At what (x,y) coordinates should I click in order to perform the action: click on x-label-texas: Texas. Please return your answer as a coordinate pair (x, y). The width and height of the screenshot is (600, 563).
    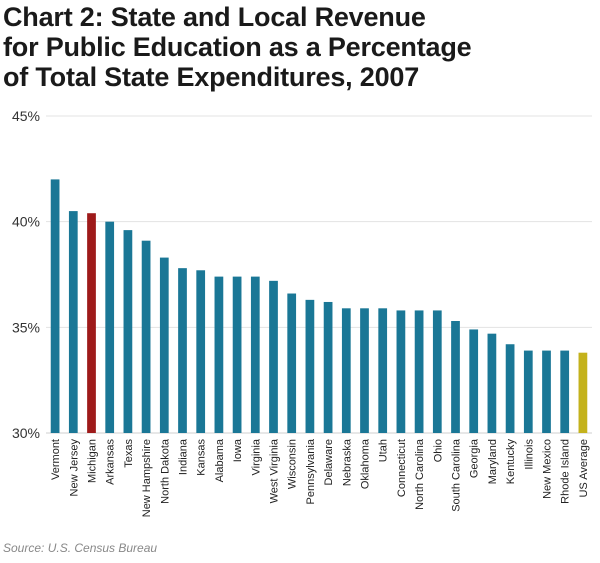
    Looking at the image, I should click on (129, 453).